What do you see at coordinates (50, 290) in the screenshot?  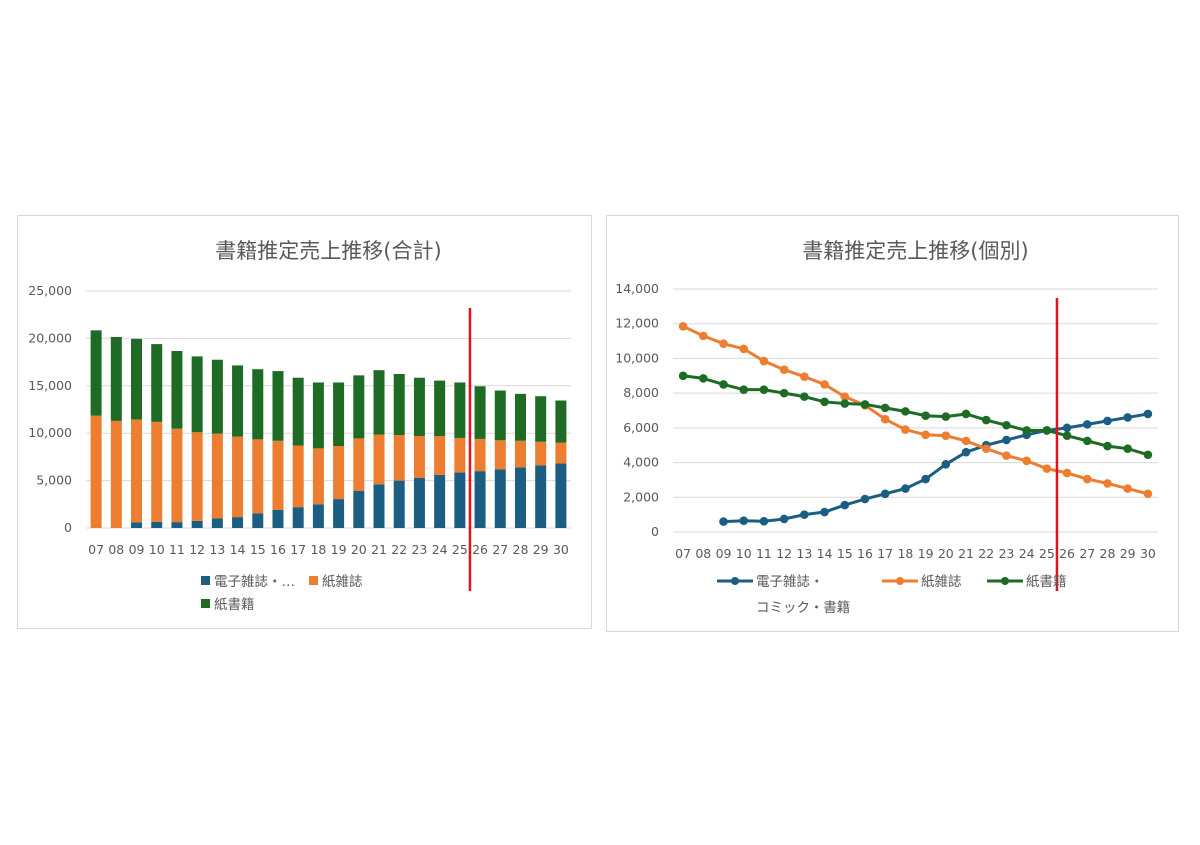 I see `y-tick-label: 25,000` at bounding box center [50, 290].